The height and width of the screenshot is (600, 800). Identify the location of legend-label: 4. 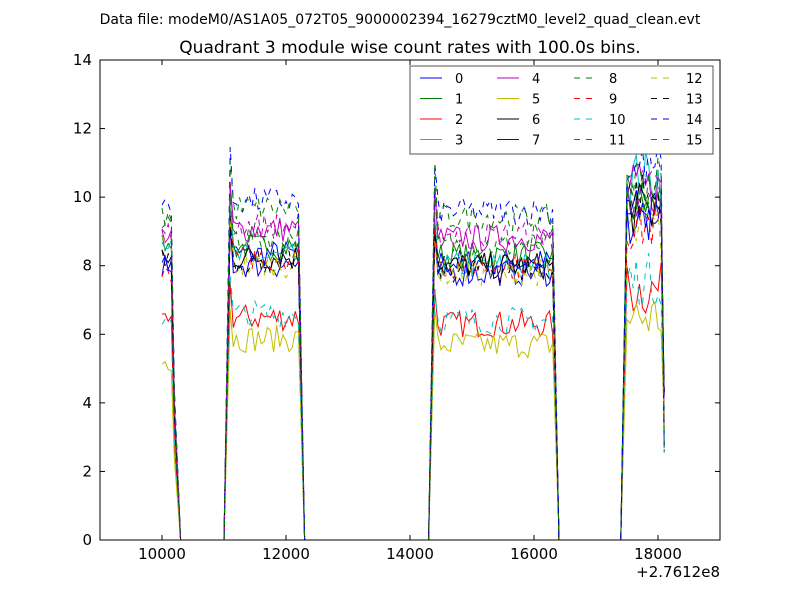
(536, 79).